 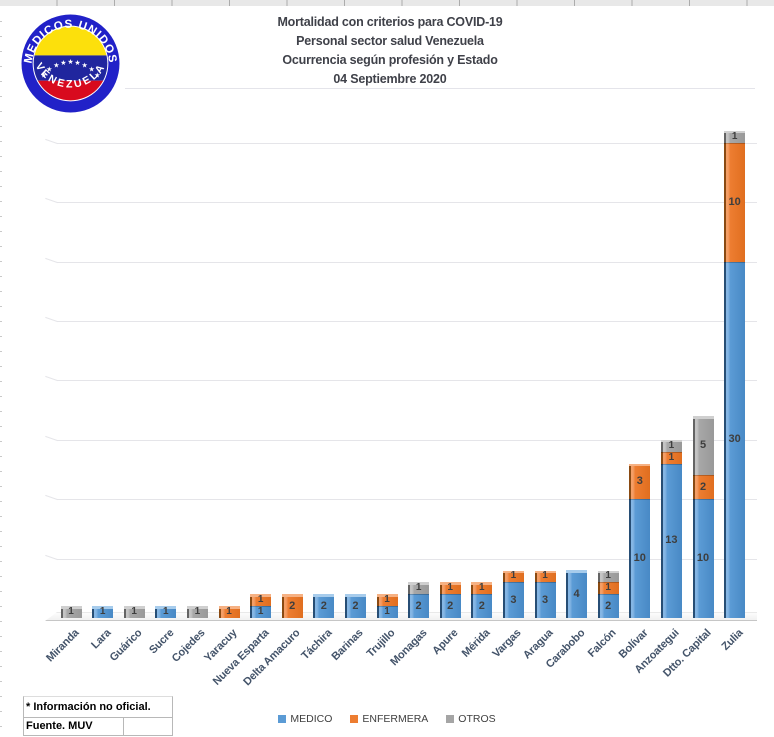 I want to click on bar-anzoategui: 13 1 1, so click(x=671, y=528).